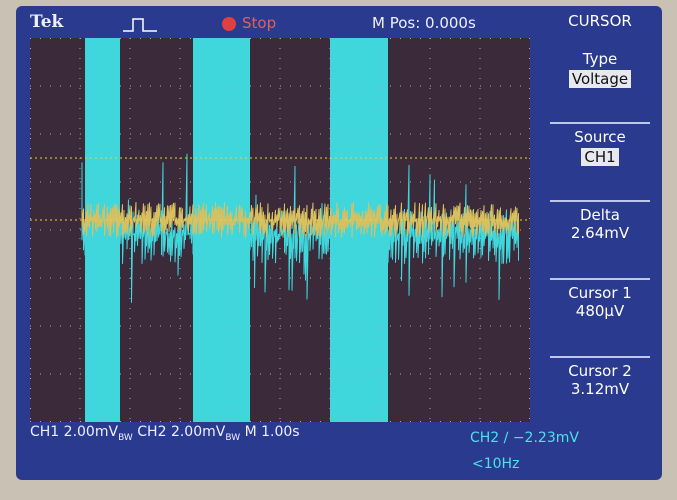  I want to click on ch1: CH1, so click(45, 432).